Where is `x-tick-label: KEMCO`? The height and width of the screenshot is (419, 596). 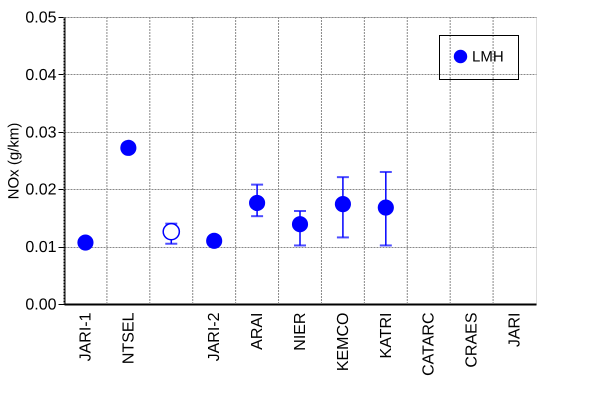
x-tick-label: KEMCO is located at coordinates (343, 342).